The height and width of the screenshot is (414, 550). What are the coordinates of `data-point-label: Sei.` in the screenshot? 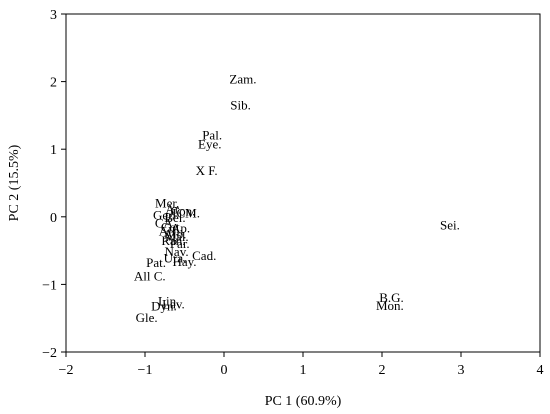 It's located at (450, 225).